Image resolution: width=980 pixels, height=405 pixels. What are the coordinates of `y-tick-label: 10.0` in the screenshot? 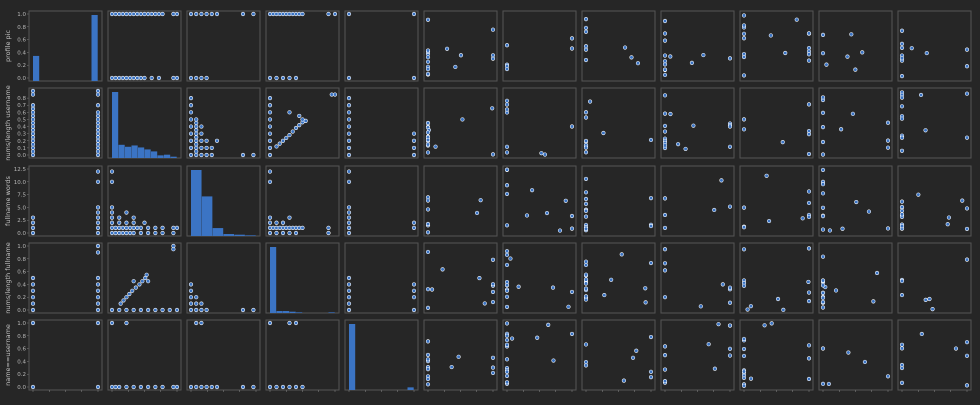 It's located at (20, 183).